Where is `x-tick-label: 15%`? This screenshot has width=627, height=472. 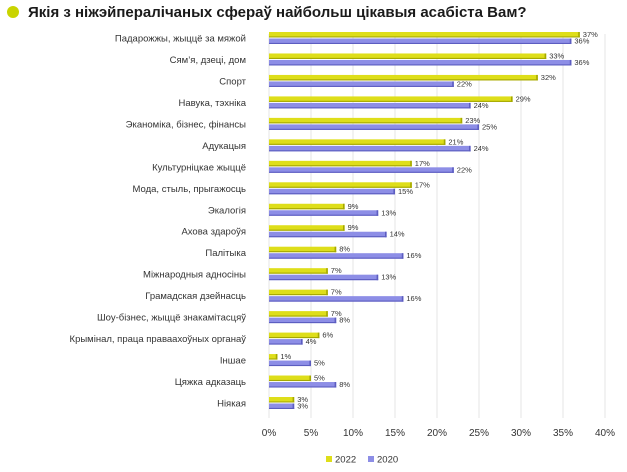
x-tick-label: 15% is located at coordinates (395, 433).